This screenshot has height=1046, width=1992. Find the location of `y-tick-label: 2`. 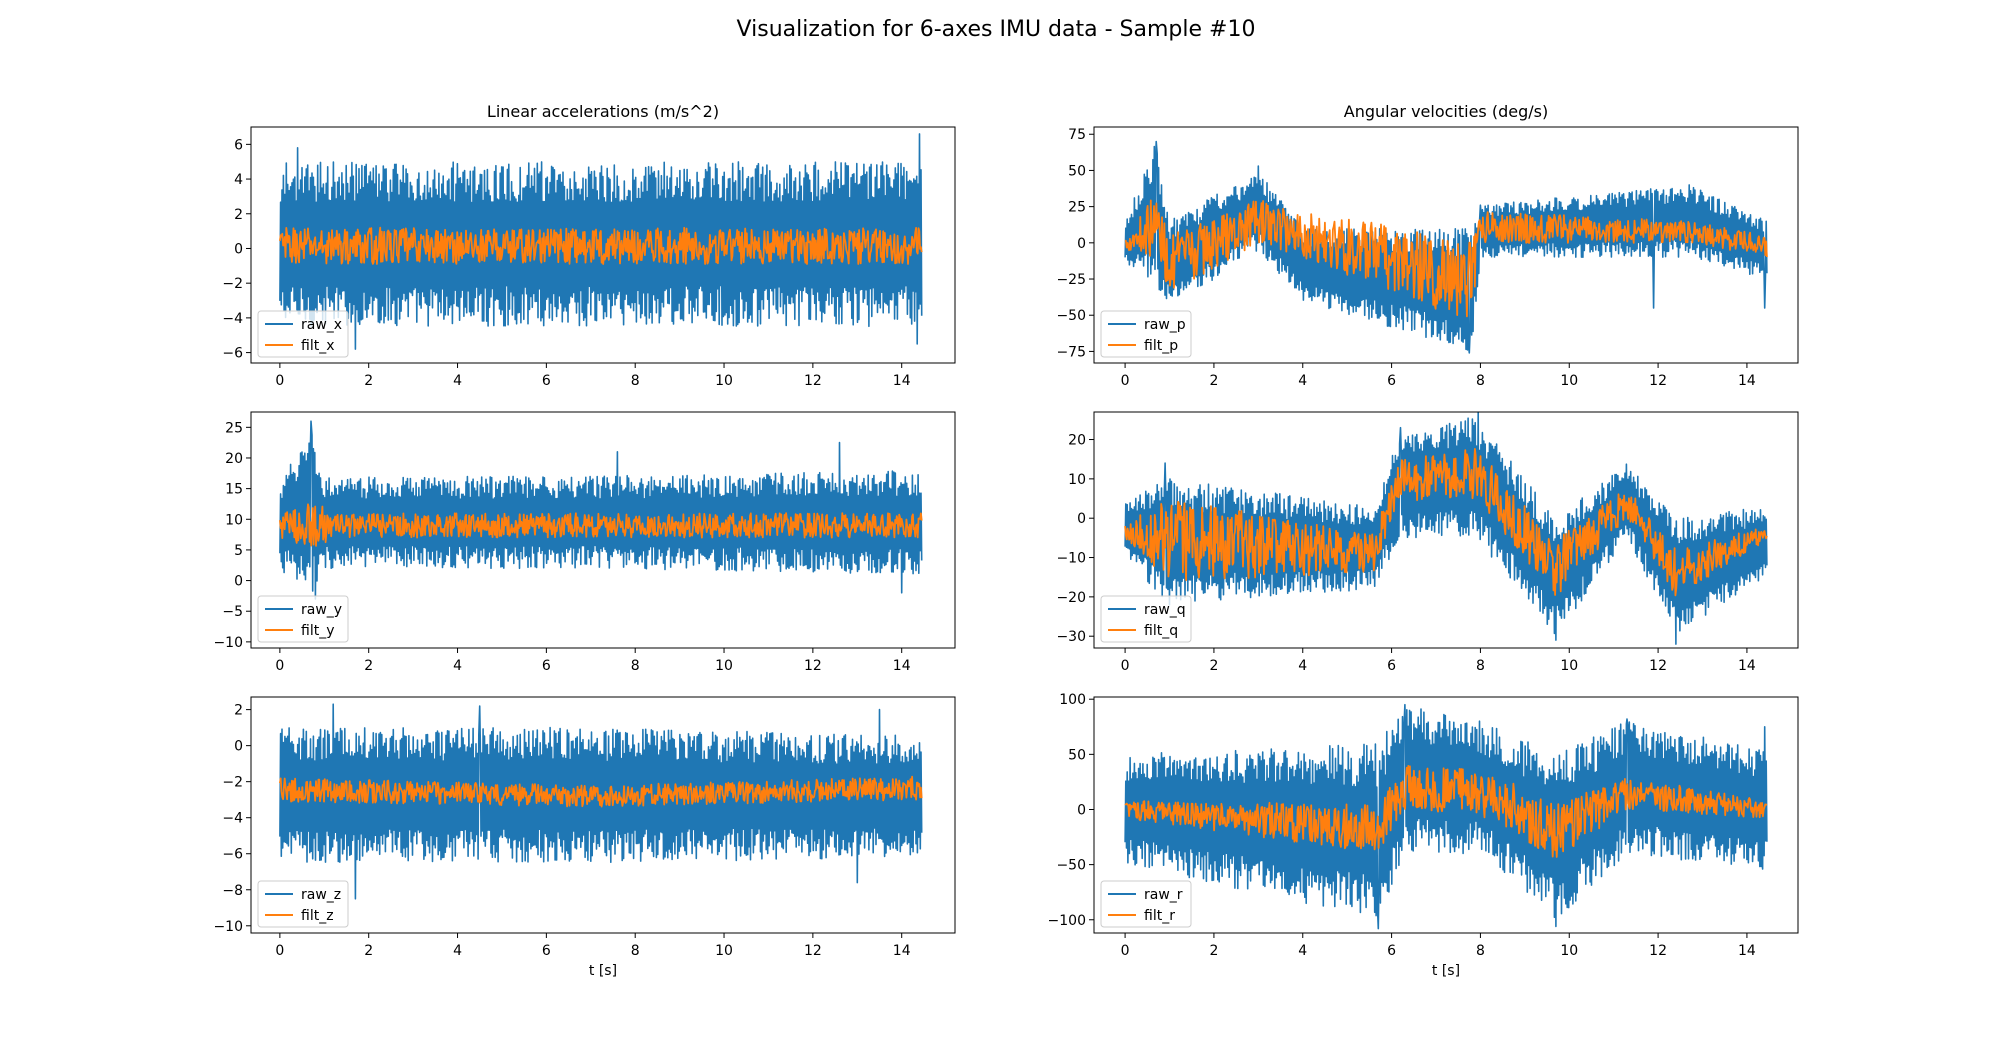

y-tick-label: 2 is located at coordinates (238, 711).